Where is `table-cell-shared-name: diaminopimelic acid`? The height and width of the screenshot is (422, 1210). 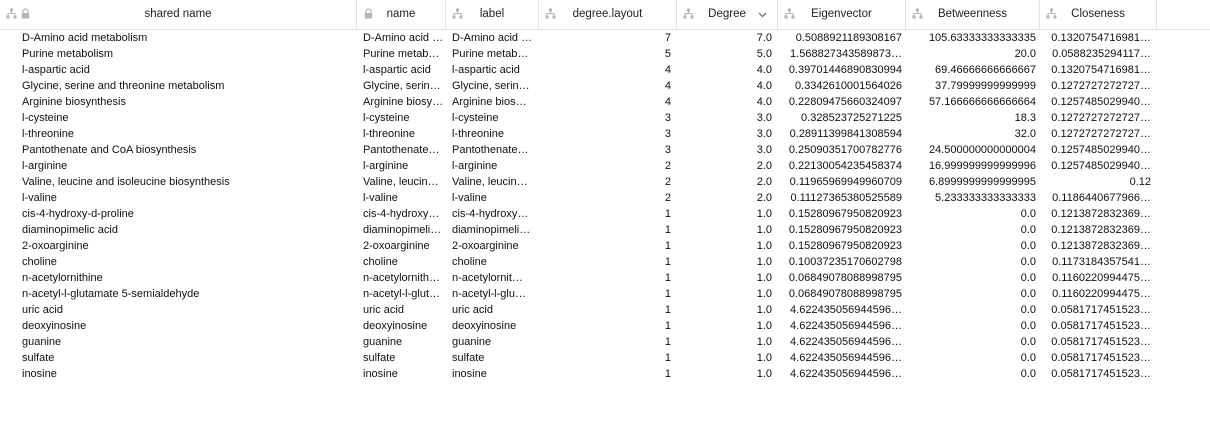 table-cell-shared-name: diaminopimelic acid is located at coordinates (70, 230).